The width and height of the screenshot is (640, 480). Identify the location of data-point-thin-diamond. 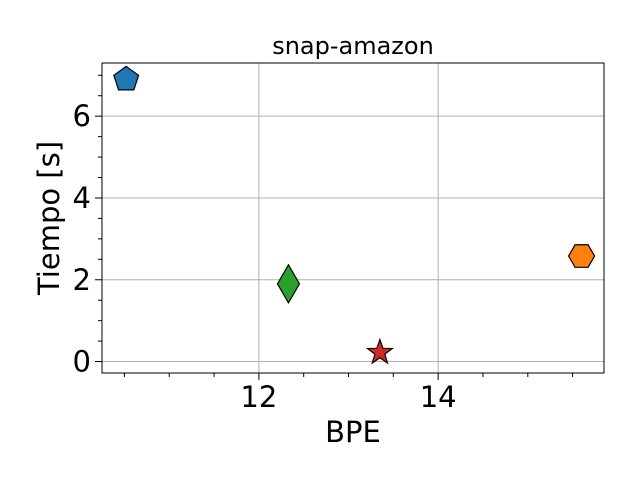
(288, 284).